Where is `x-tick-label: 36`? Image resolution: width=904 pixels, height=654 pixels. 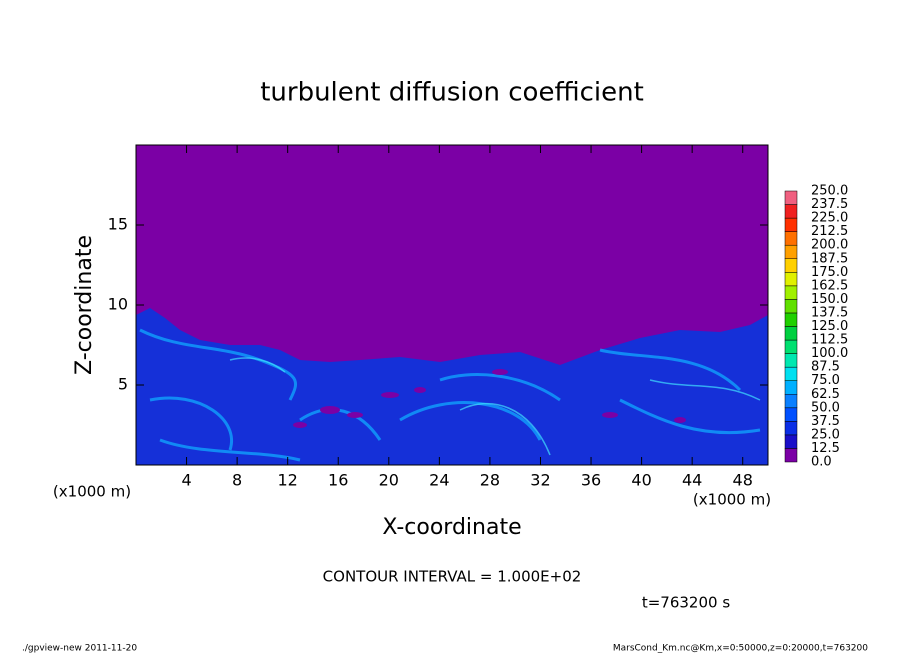
x-tick-label: 36 is located at coordinates (591, 480).